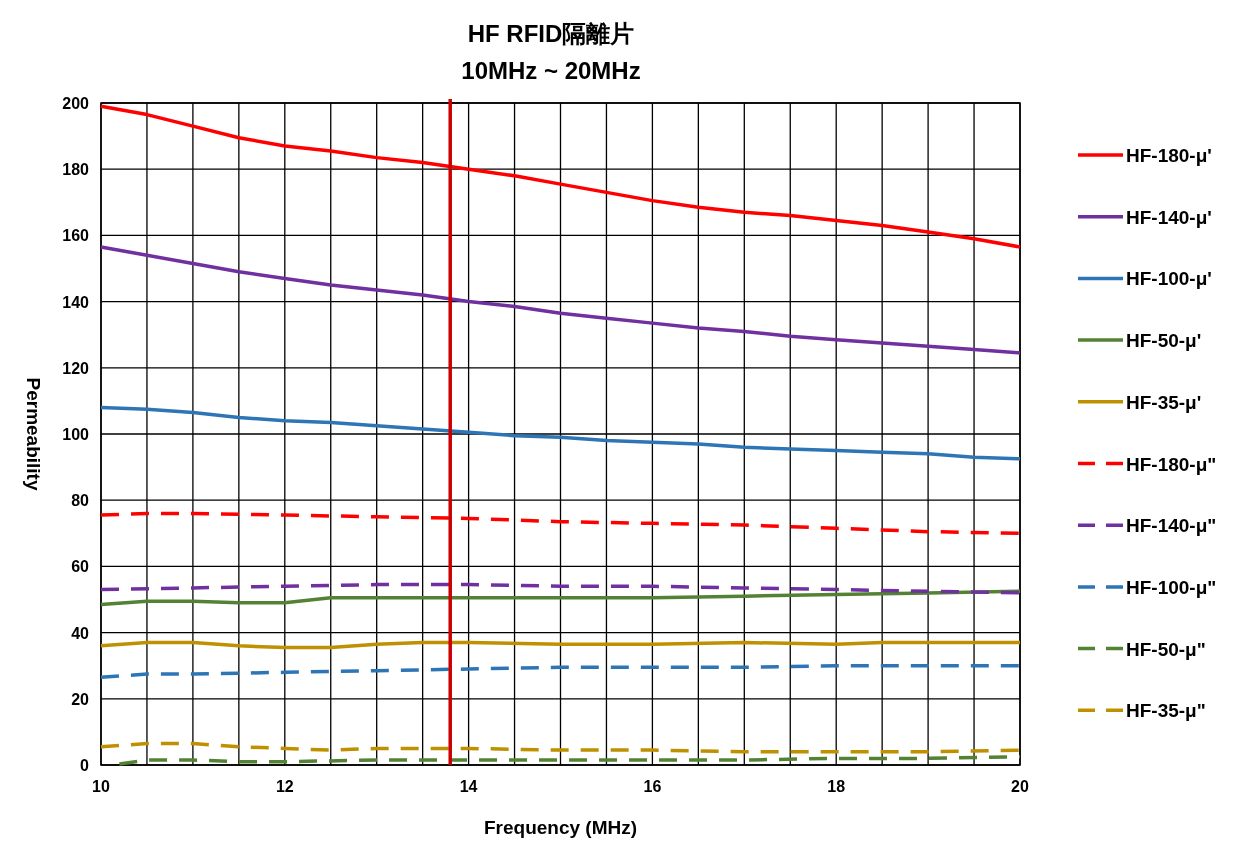 This screenshot has height=865, width=1255. Describe the element at coordinates (80, 633) in the screenshot. I see `y-tick-label: 40` at that location.